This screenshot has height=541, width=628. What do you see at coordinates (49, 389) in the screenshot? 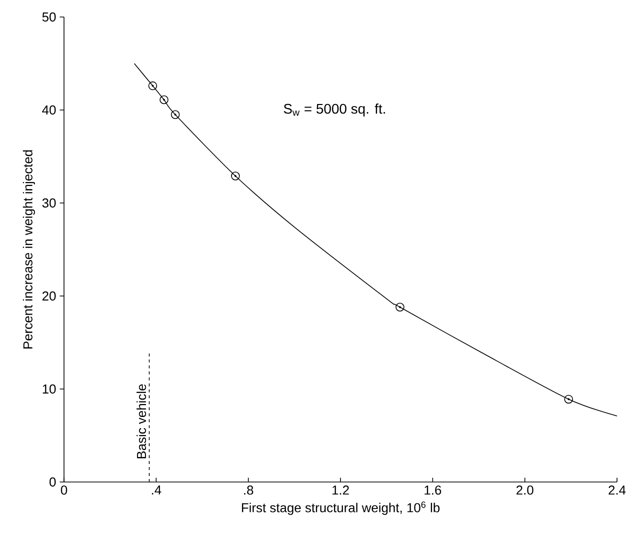
I see `y-tick-label: 10` at bounding box center [49, 389].